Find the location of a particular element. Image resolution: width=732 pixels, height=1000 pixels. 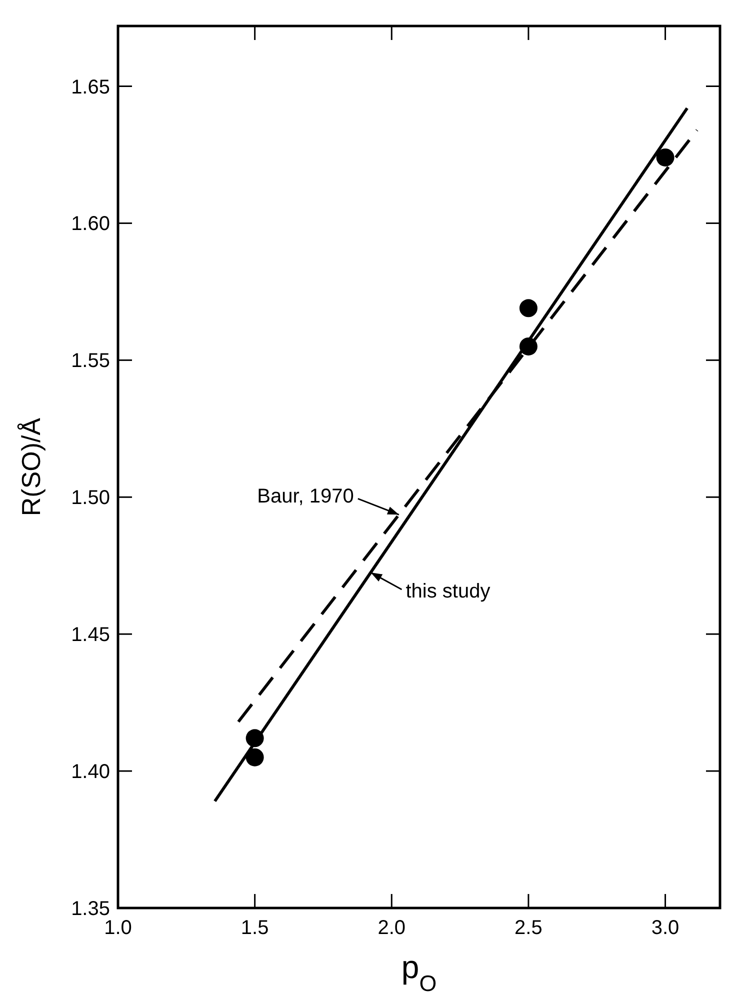

y-tick-label: 1.40 is located at coordinates (90, 772).